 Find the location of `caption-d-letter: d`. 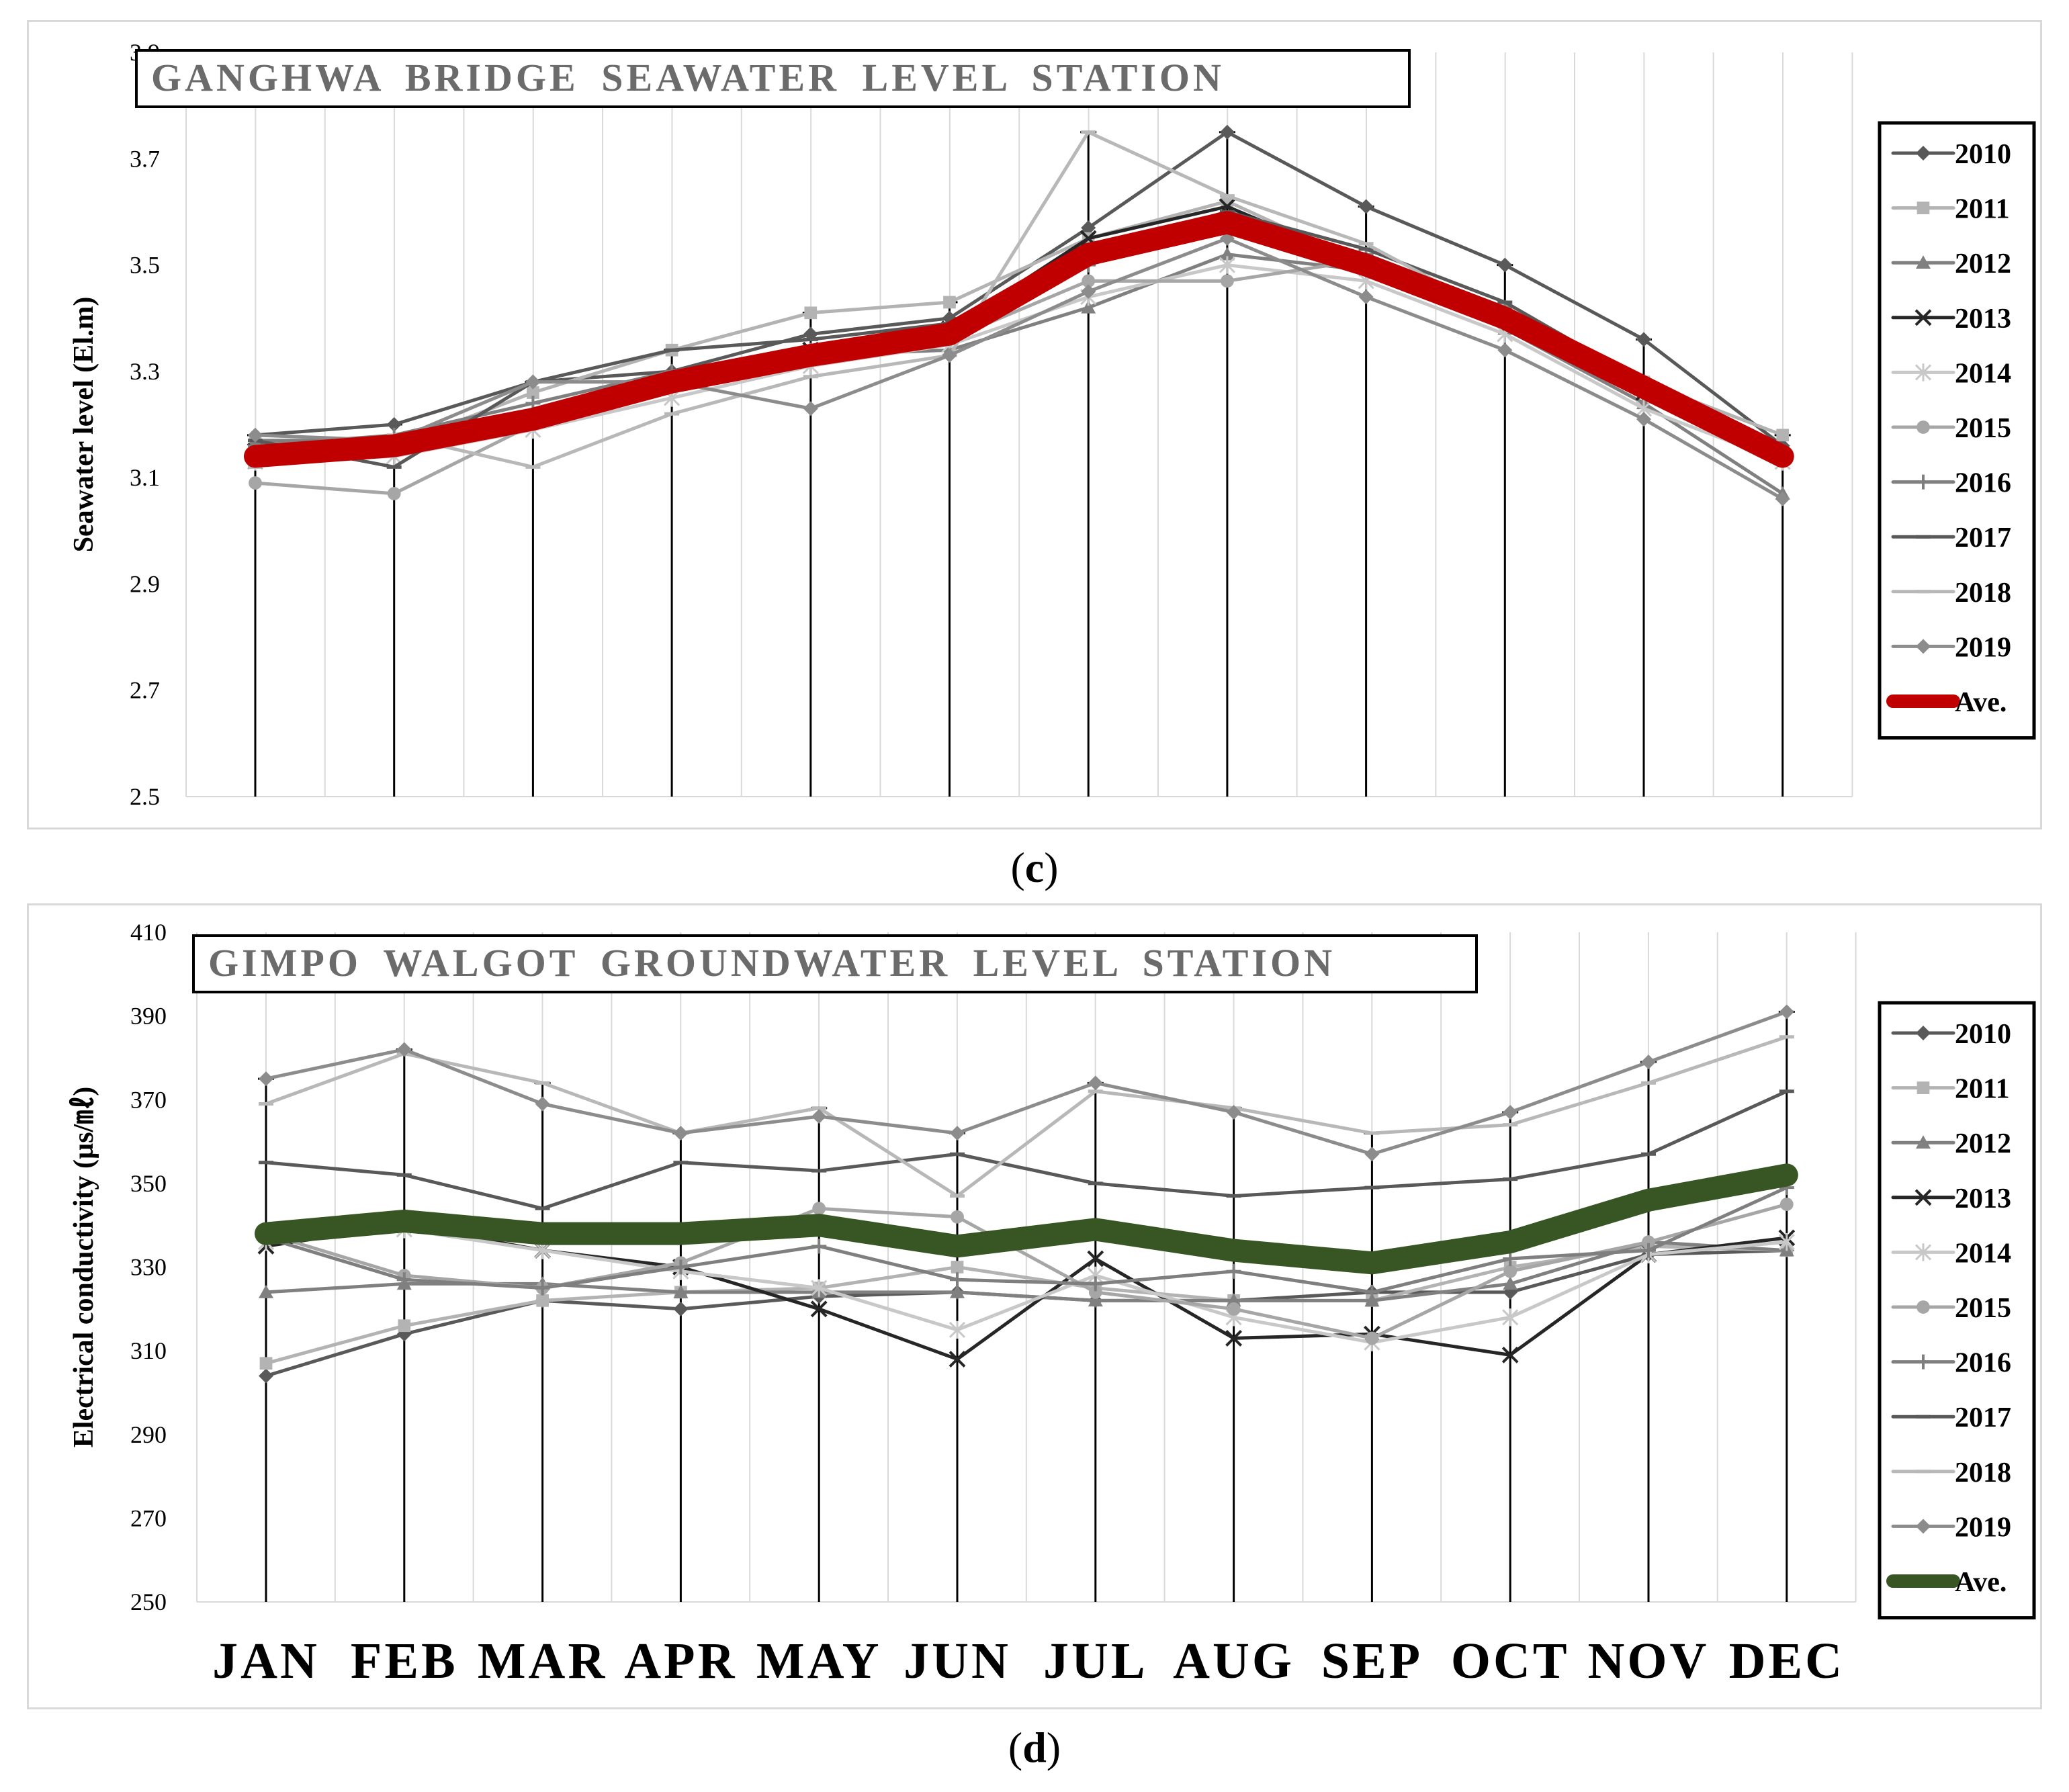

caption-d-letter: d is located at coordinates (1034, 1747).